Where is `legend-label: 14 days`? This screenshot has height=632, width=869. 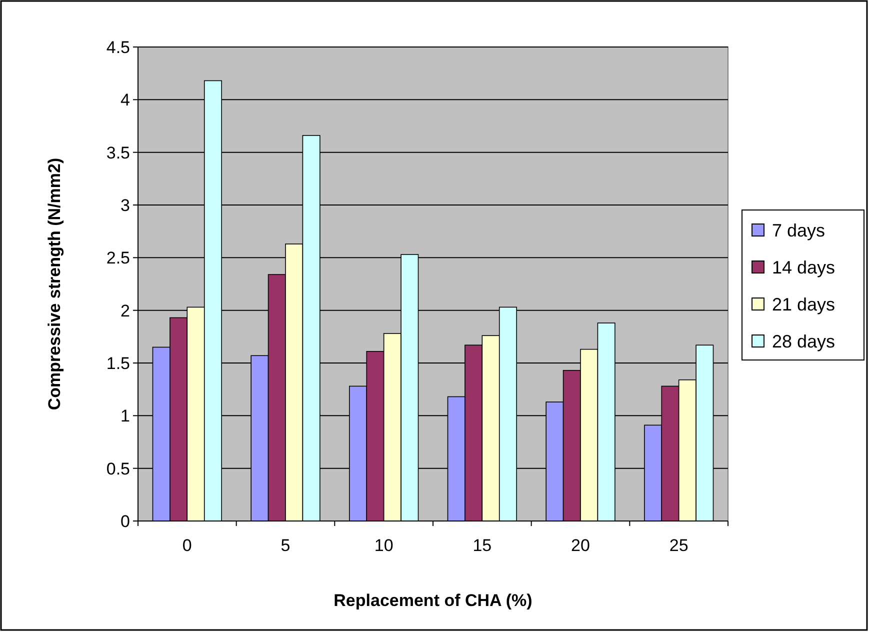 legend-label: 14 days is located at coordinates (804, 267).